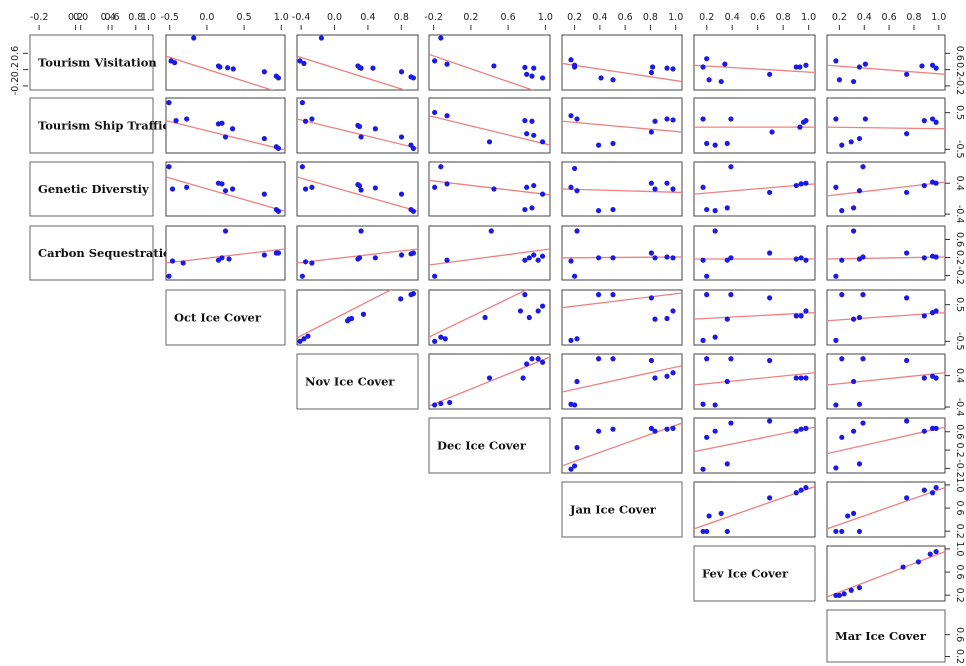  What do you see at coordinates (489, 317) in the screenshot?
I see `scatter-panel-r4-c3` at bounding box center [489, 317].